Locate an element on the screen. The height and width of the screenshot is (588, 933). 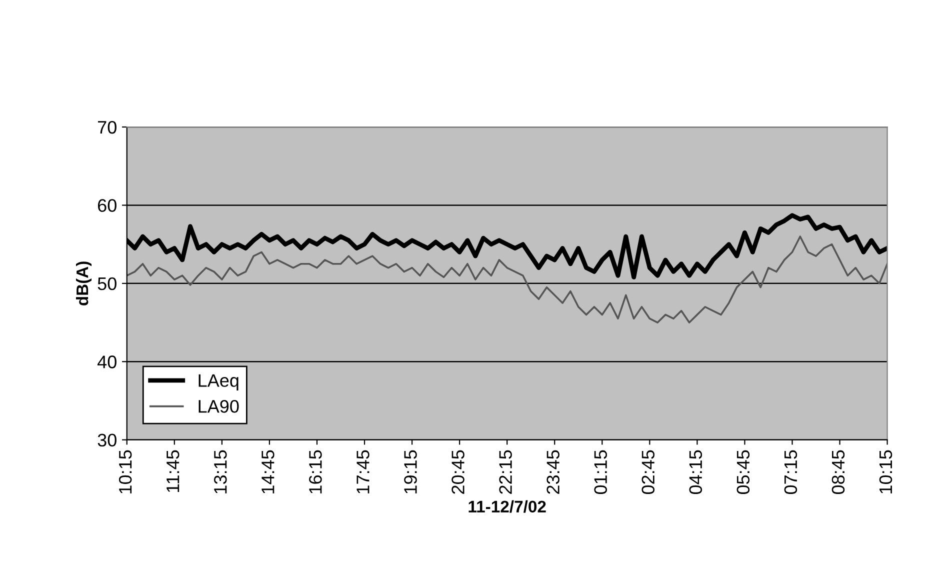
x-tick-label: 04:15 is located at coordinates (695, 472).